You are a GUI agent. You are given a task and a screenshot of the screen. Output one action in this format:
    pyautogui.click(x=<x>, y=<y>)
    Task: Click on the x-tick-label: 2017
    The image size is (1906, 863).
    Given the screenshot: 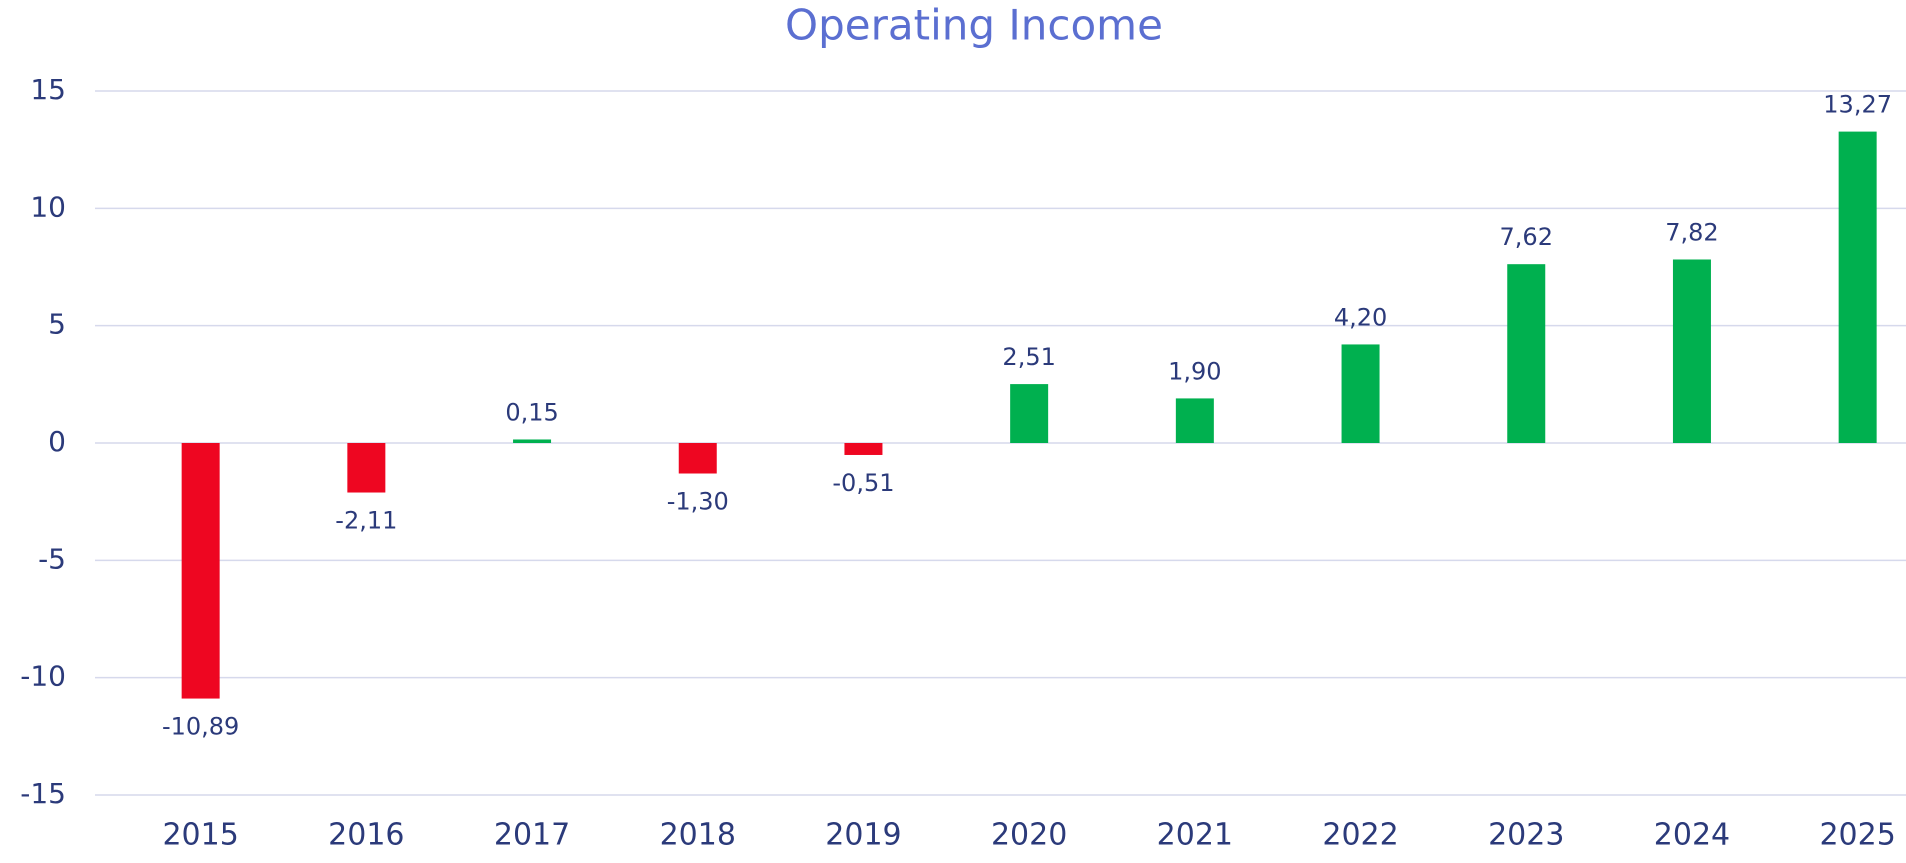 What is the action you would take?
    pyautogui.click(x=532, y=835)
    